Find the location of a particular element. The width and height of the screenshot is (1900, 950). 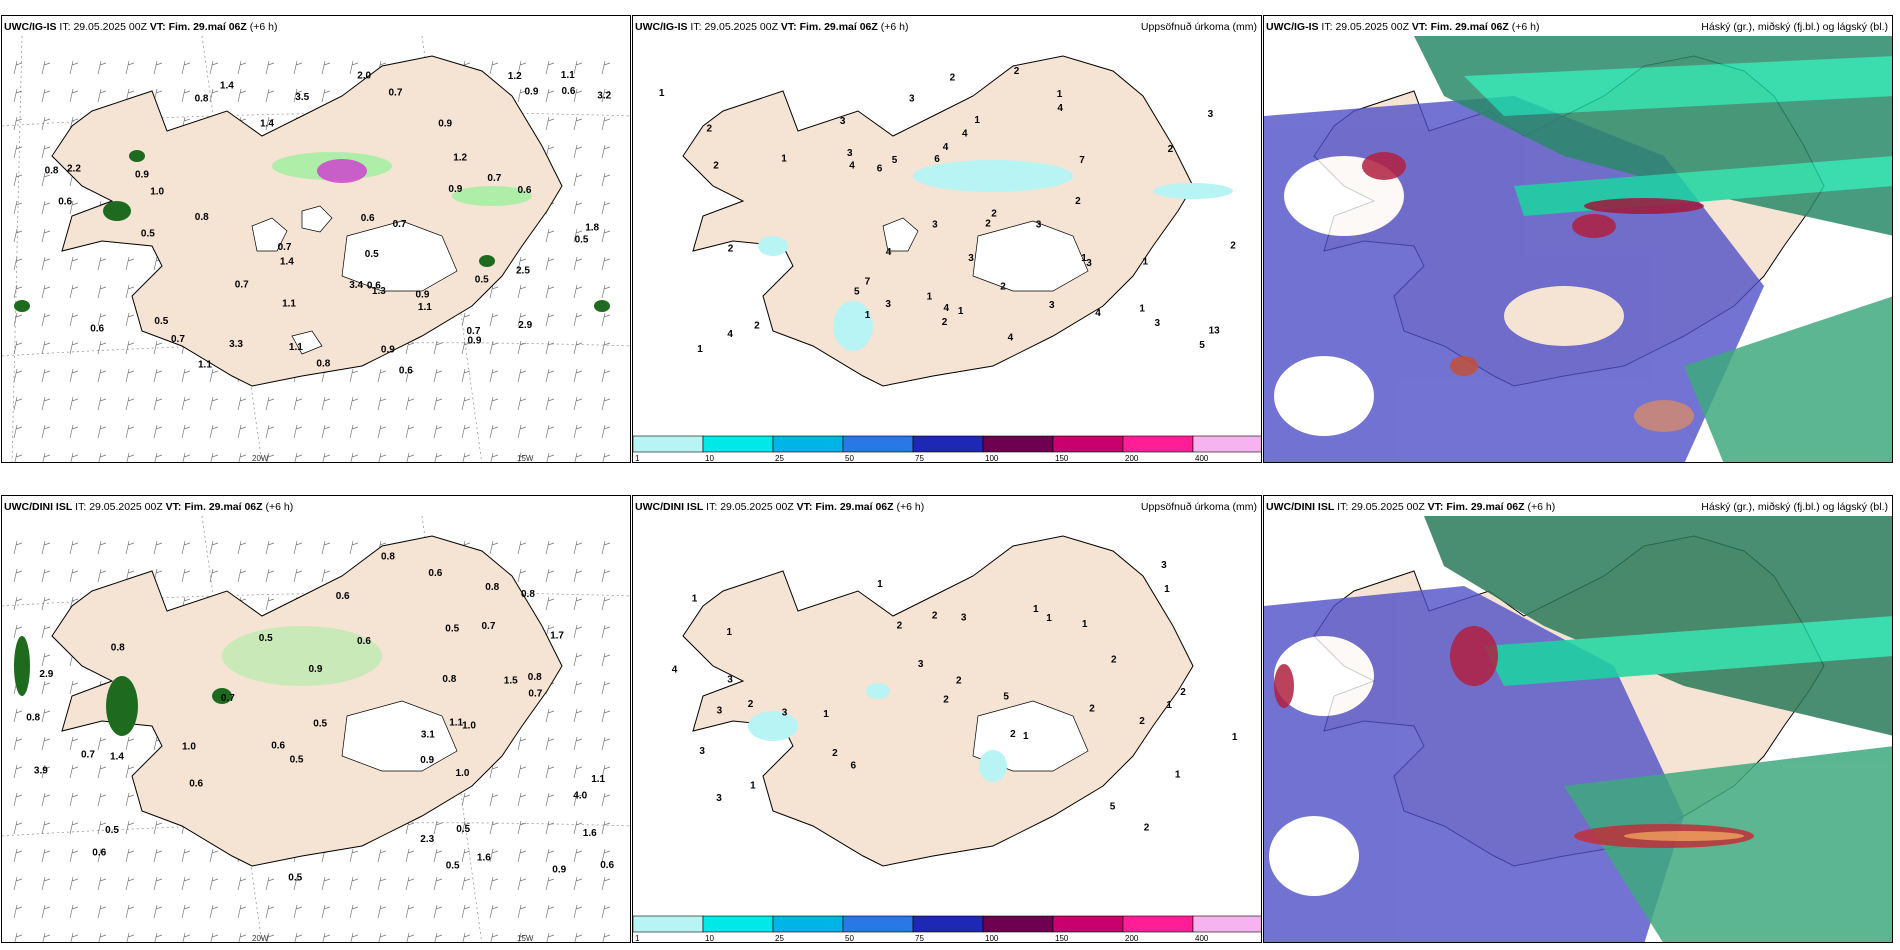

colorbar-tick-label: 25 is located at coordinates (779, 938).